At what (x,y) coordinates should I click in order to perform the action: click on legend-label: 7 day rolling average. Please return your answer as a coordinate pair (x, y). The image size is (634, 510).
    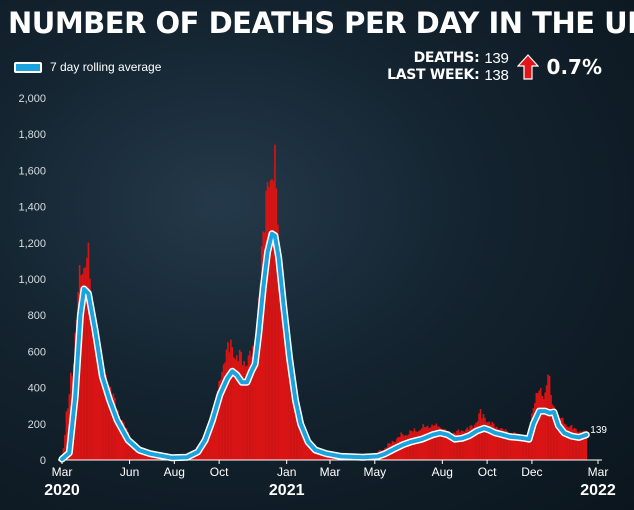
    Looking at the image, I should click on (106, 67).